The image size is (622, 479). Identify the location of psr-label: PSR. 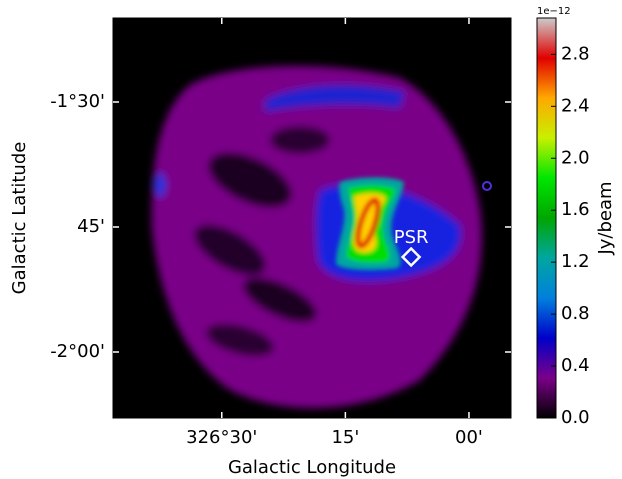
(411, 237).